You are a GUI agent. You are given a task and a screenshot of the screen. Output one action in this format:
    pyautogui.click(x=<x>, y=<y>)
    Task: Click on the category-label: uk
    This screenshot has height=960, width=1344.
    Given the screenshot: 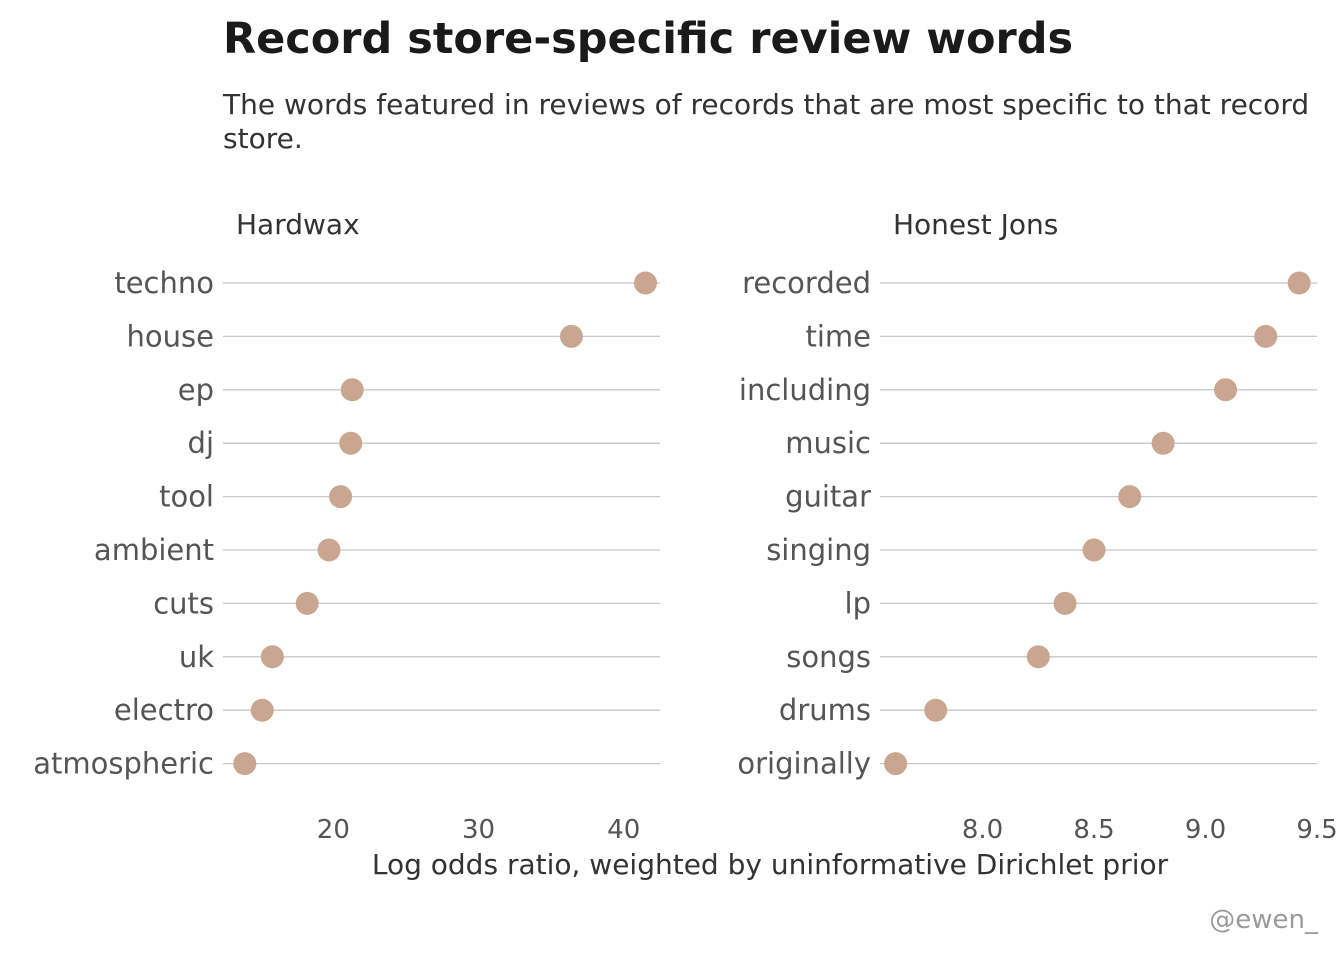 What is the action you would take?
    pyautogui.click(x=196, y=657)
    